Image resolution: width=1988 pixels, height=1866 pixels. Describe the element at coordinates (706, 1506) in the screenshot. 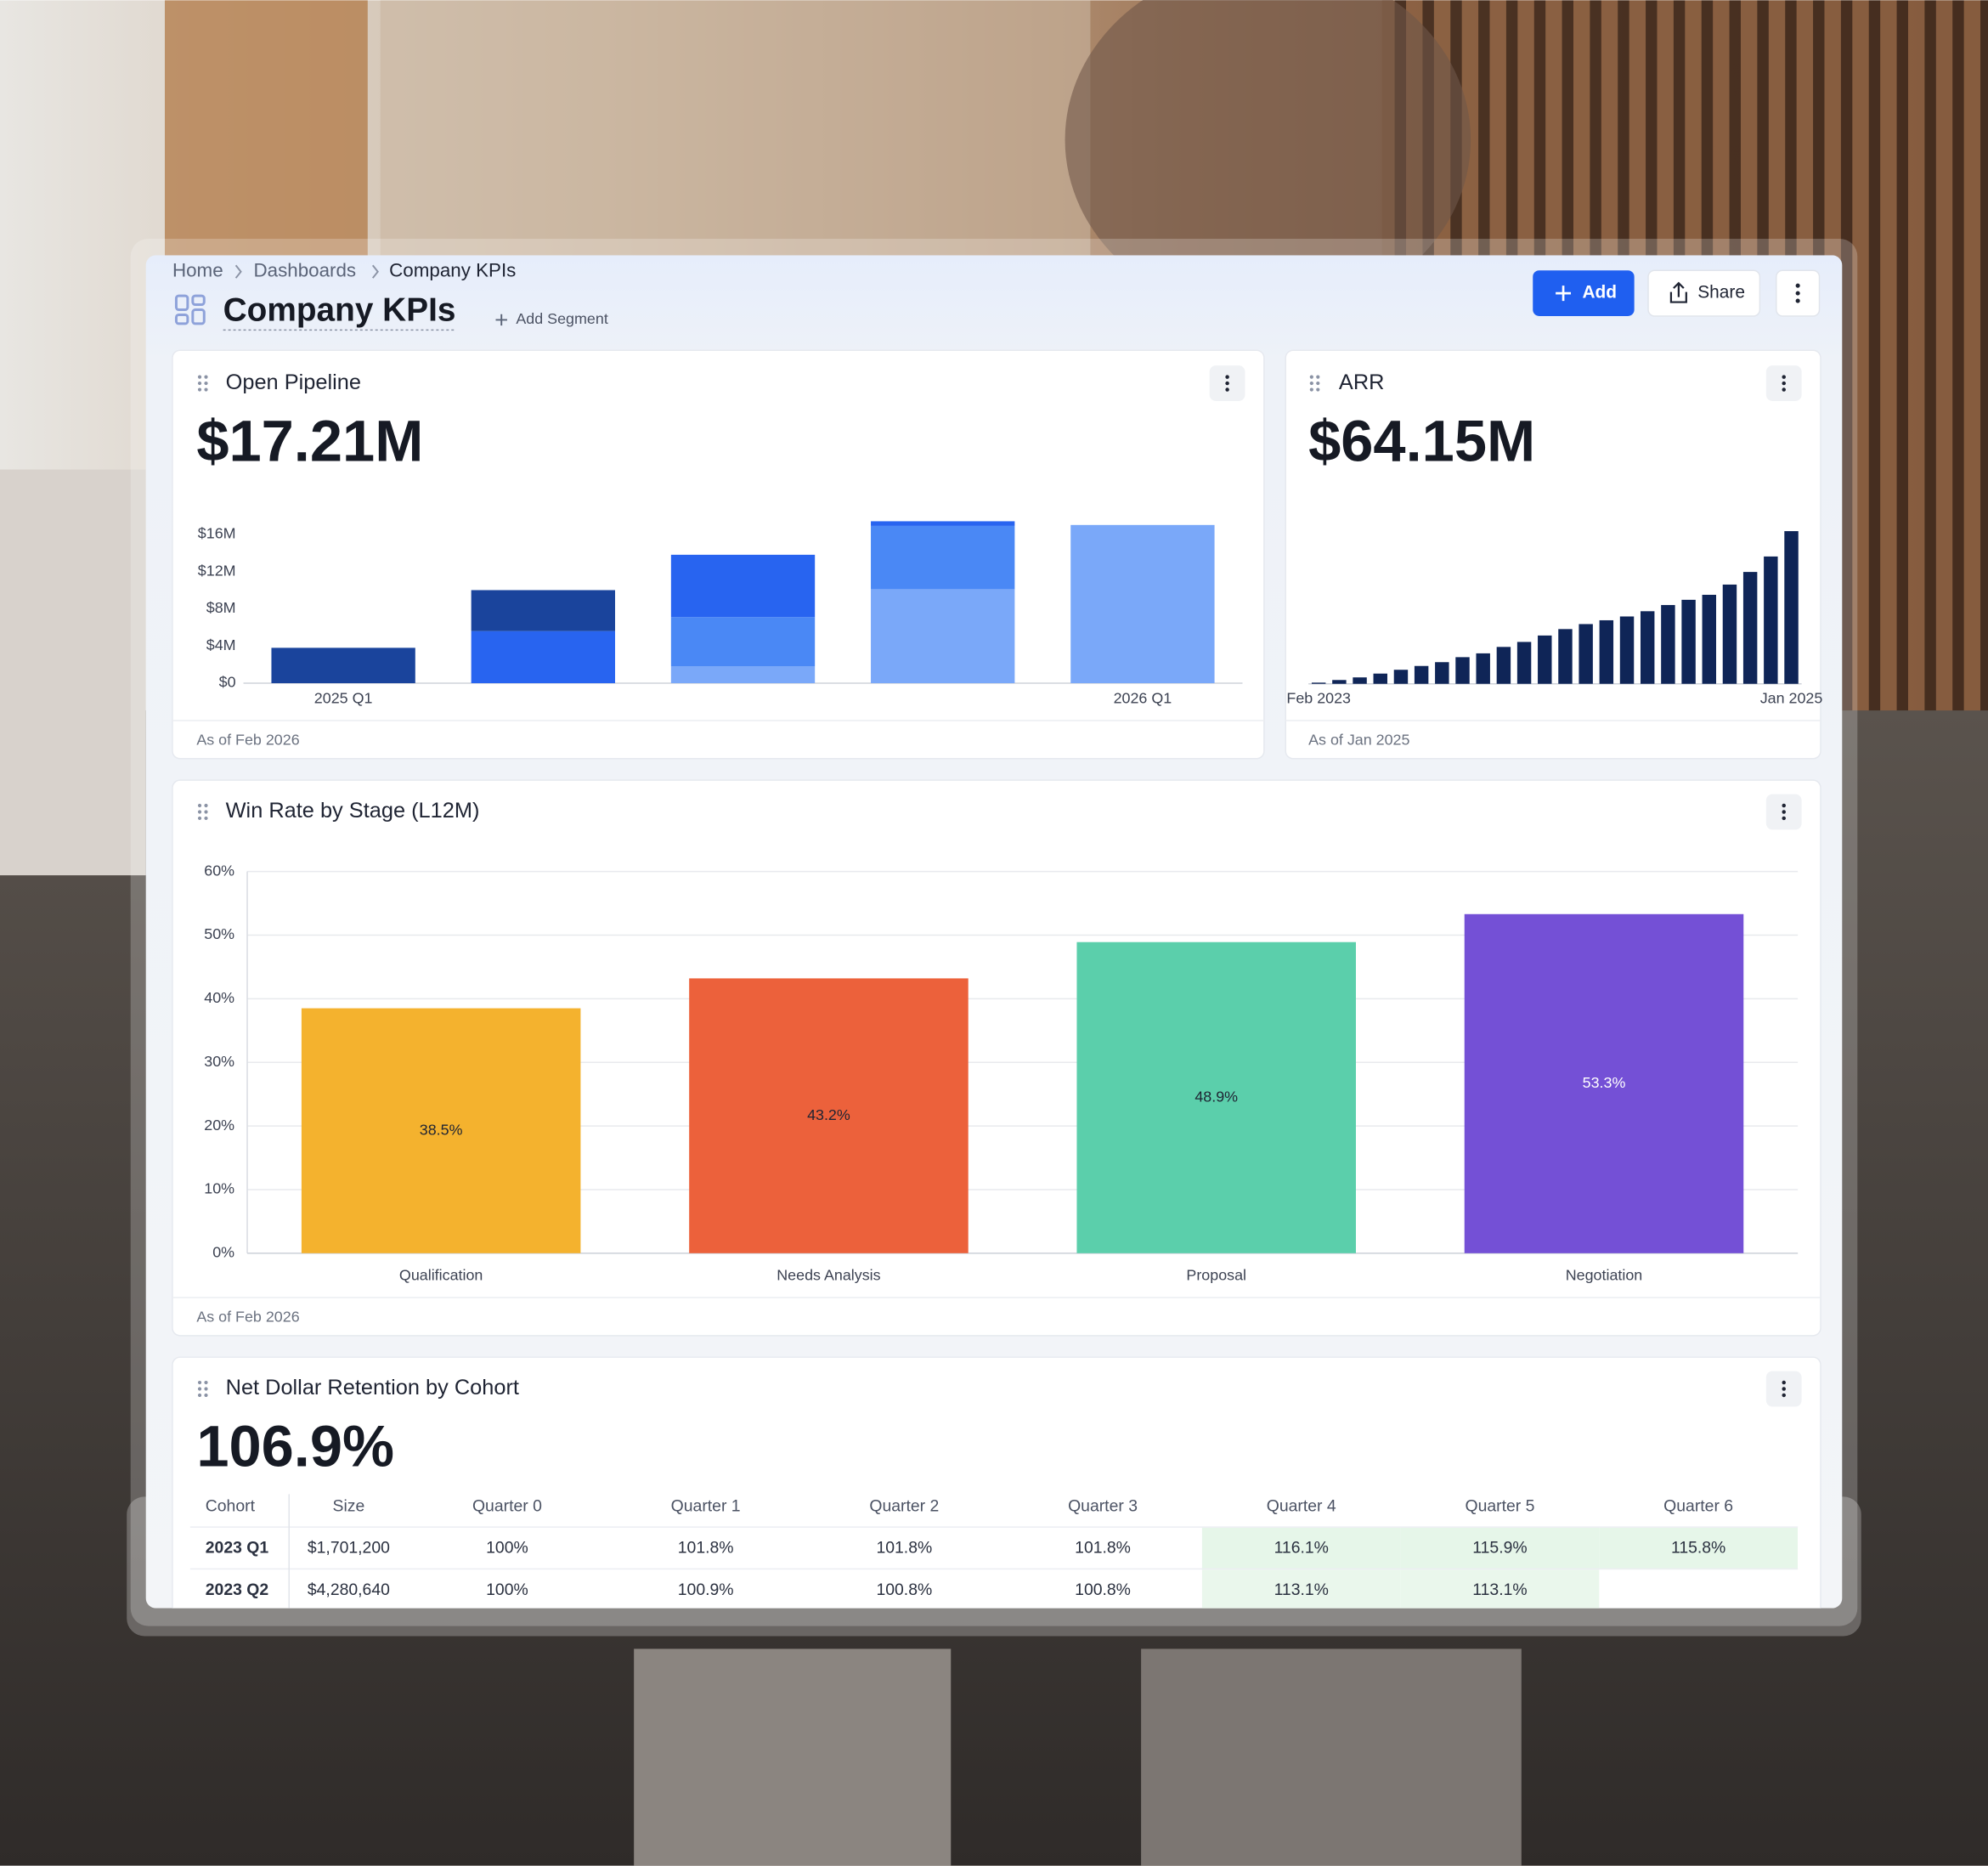

I see `column-header: Quarter 1` at that location.